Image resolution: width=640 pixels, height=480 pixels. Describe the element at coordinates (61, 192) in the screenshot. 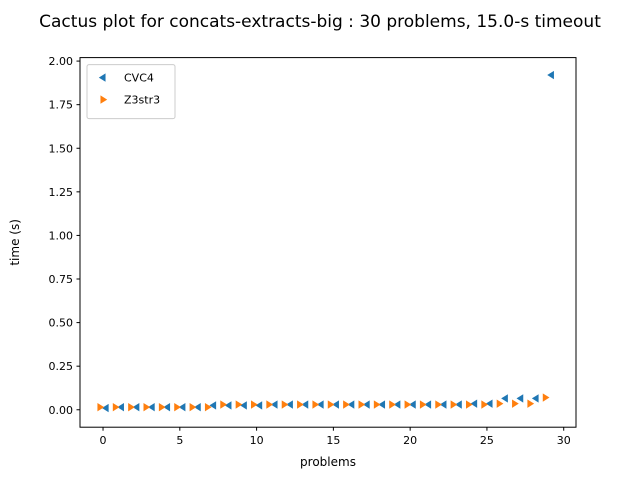

I see `y-tick-label: 1.25` at that location.